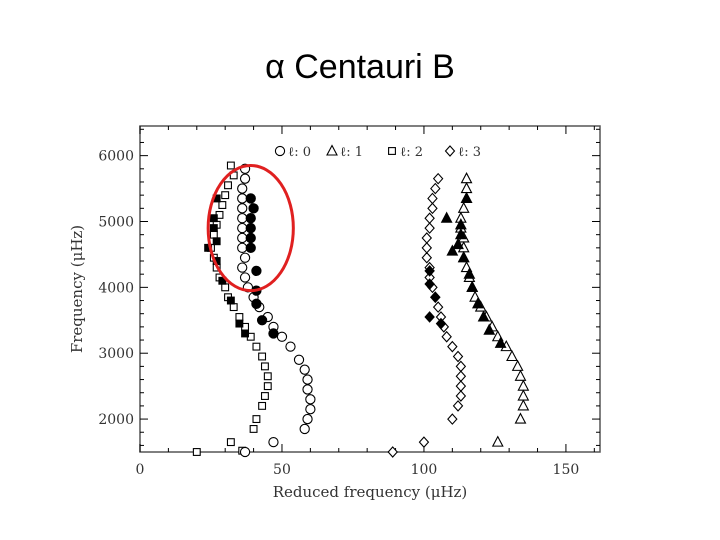 This screenshot has width=720, height=540. What do you see at coordinates (360, 67) in the screenshot?
I see `page-title: α Centauri B` at bounding box center [360, 67].